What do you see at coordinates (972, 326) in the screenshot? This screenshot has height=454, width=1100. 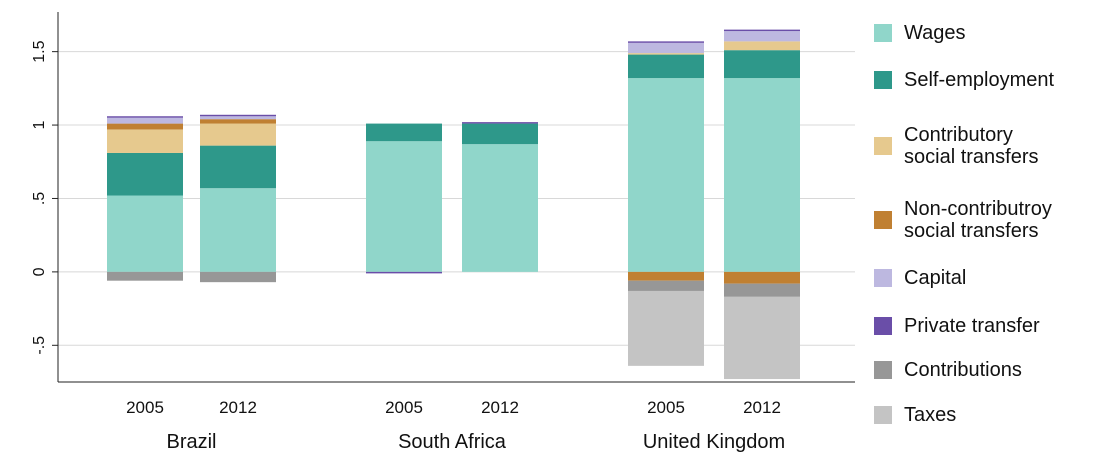 I see `legend-label: Private transfer` at bounding box center [972, 326].